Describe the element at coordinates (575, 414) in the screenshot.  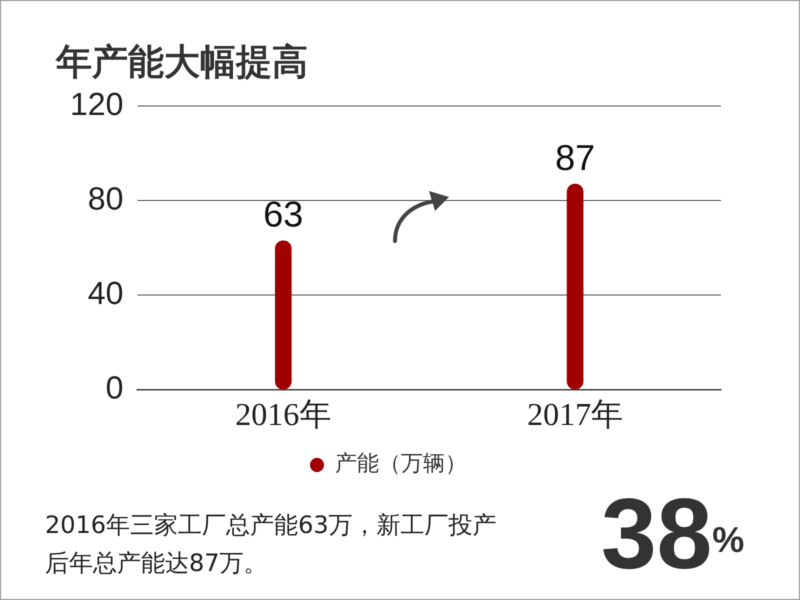
I see `x-tick-label: 2017年` at that location.